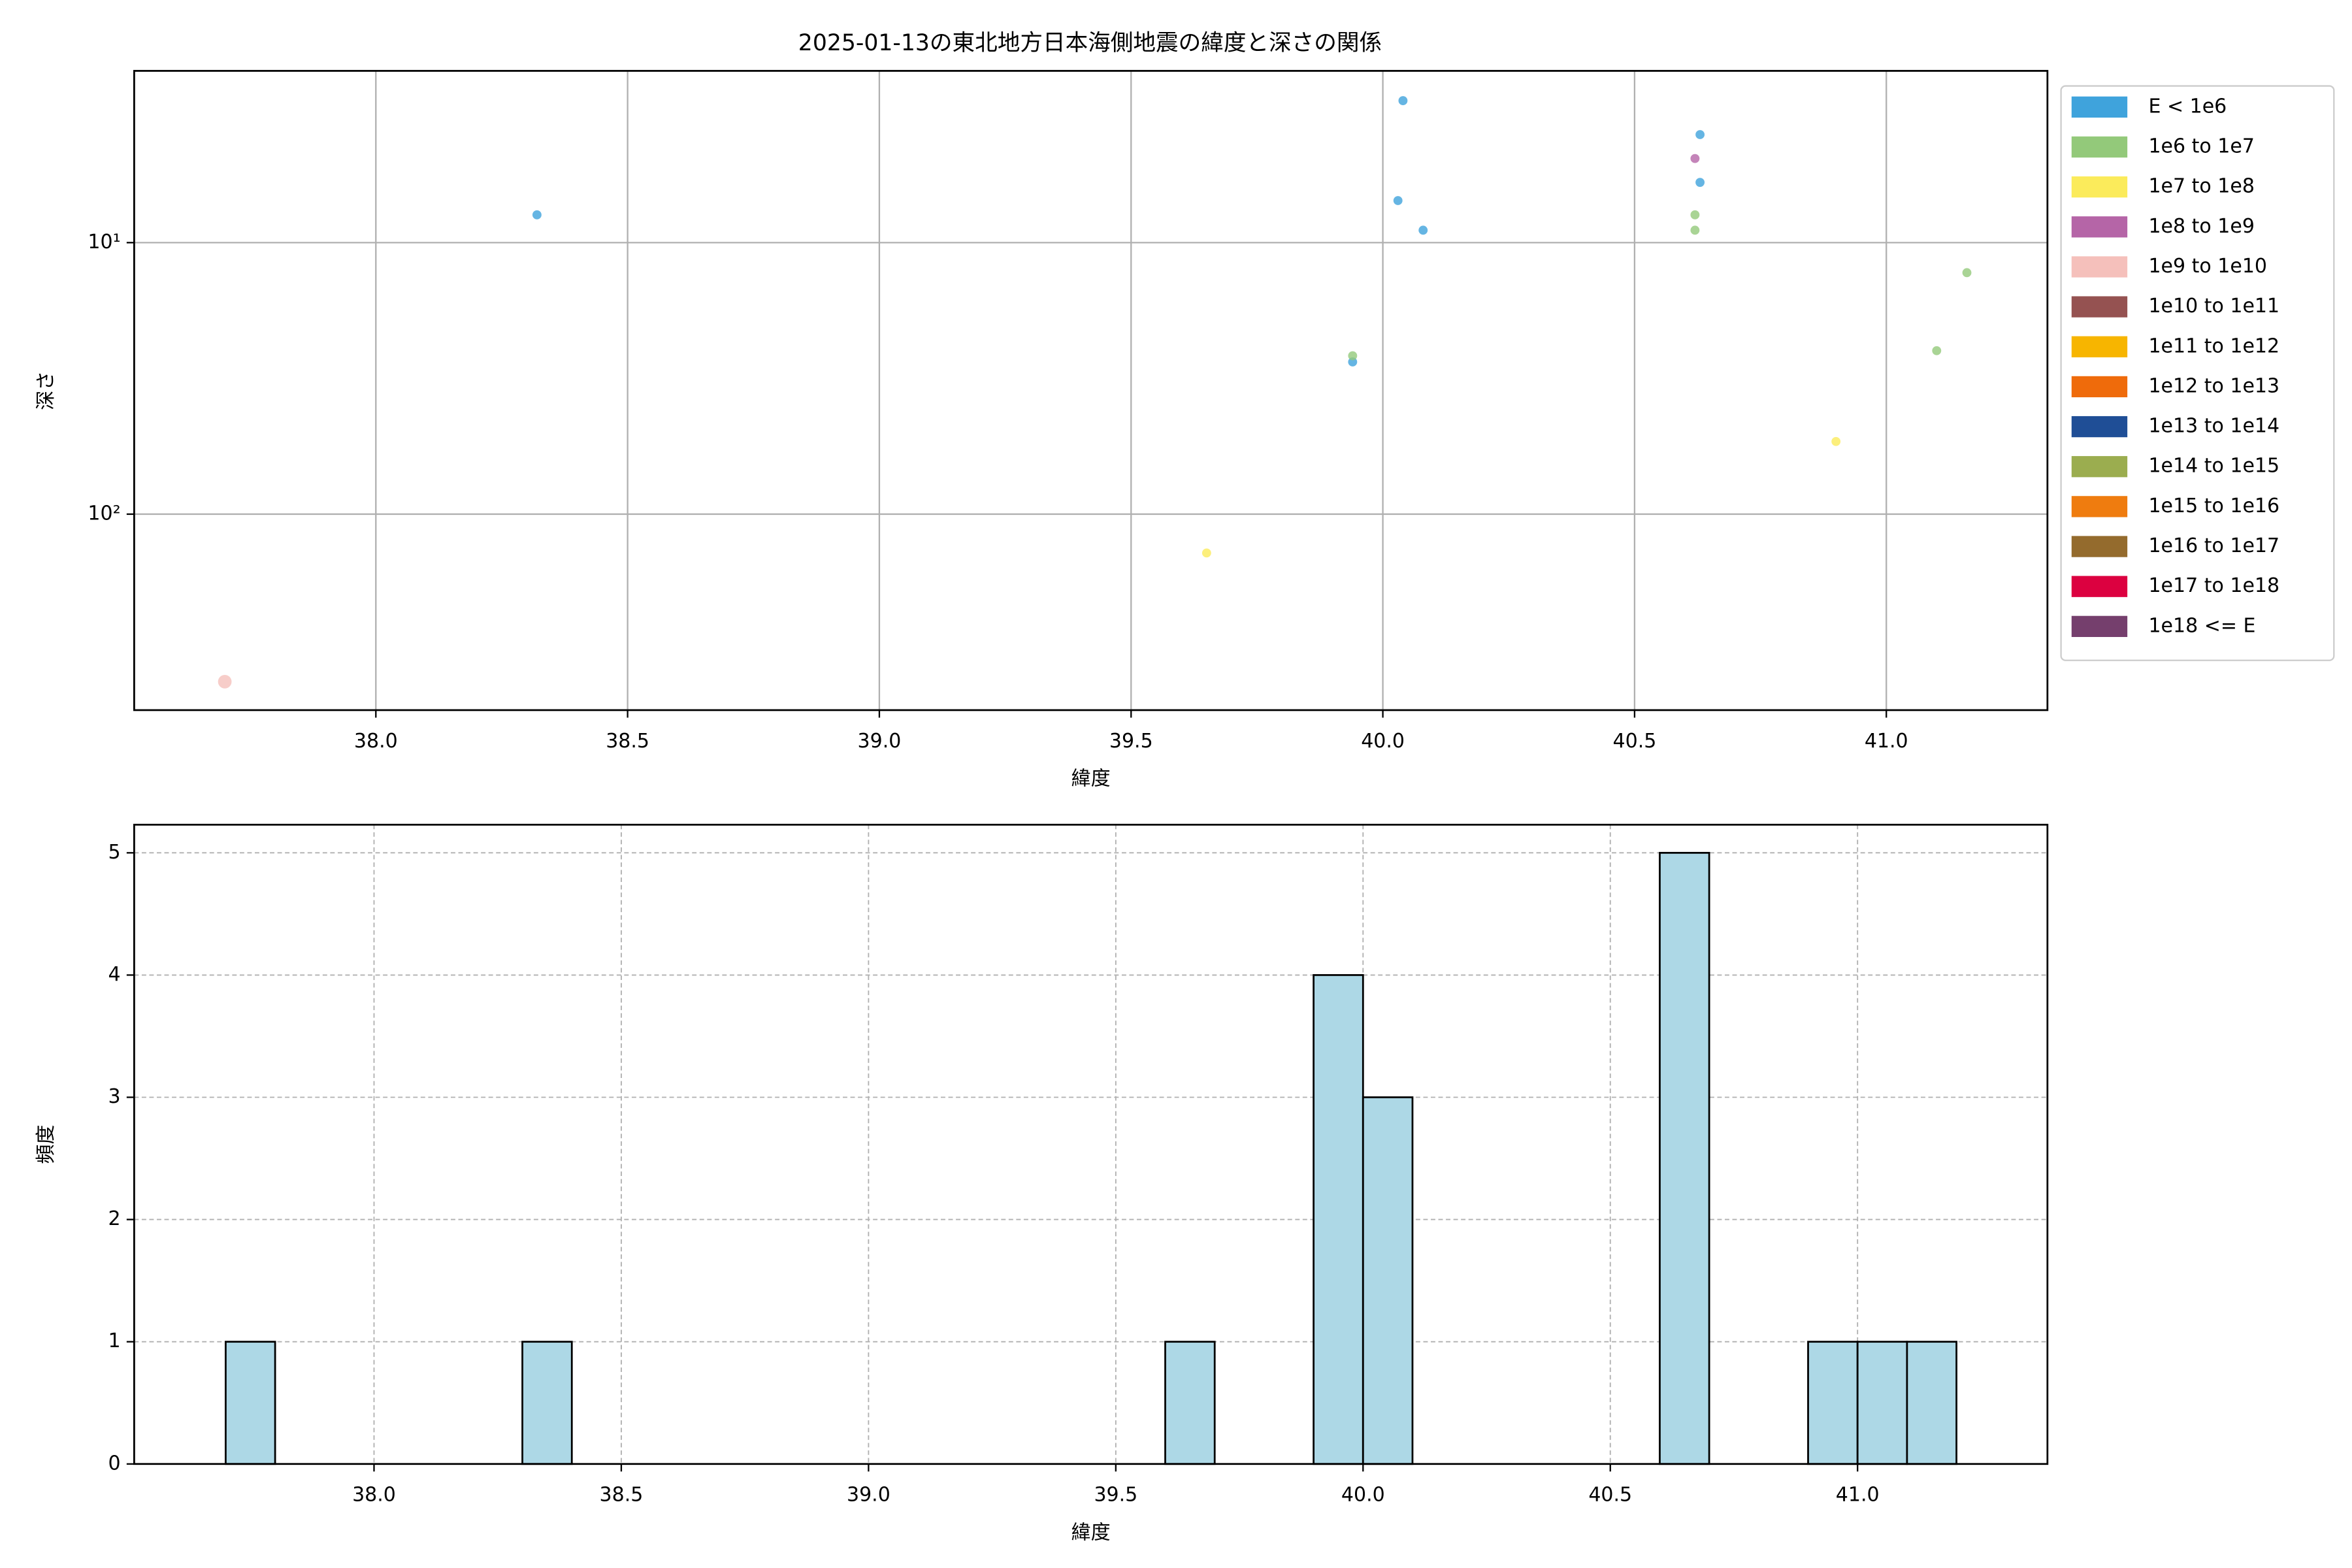  What do you see at coordinates (2207, 266) in the screenshot?
I see `legend-label: 1e9 to 1e10` at bounding box center [2207, 266].